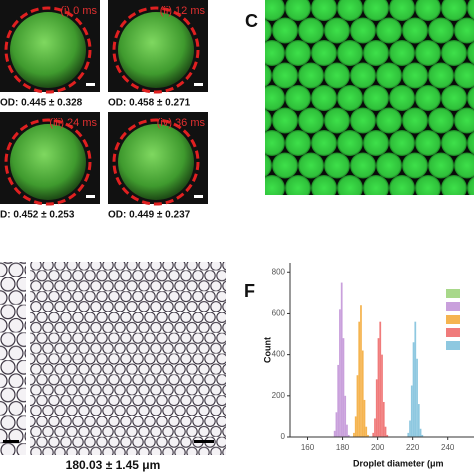  I want to click on x-tick-label: 180, so click(343, 447).